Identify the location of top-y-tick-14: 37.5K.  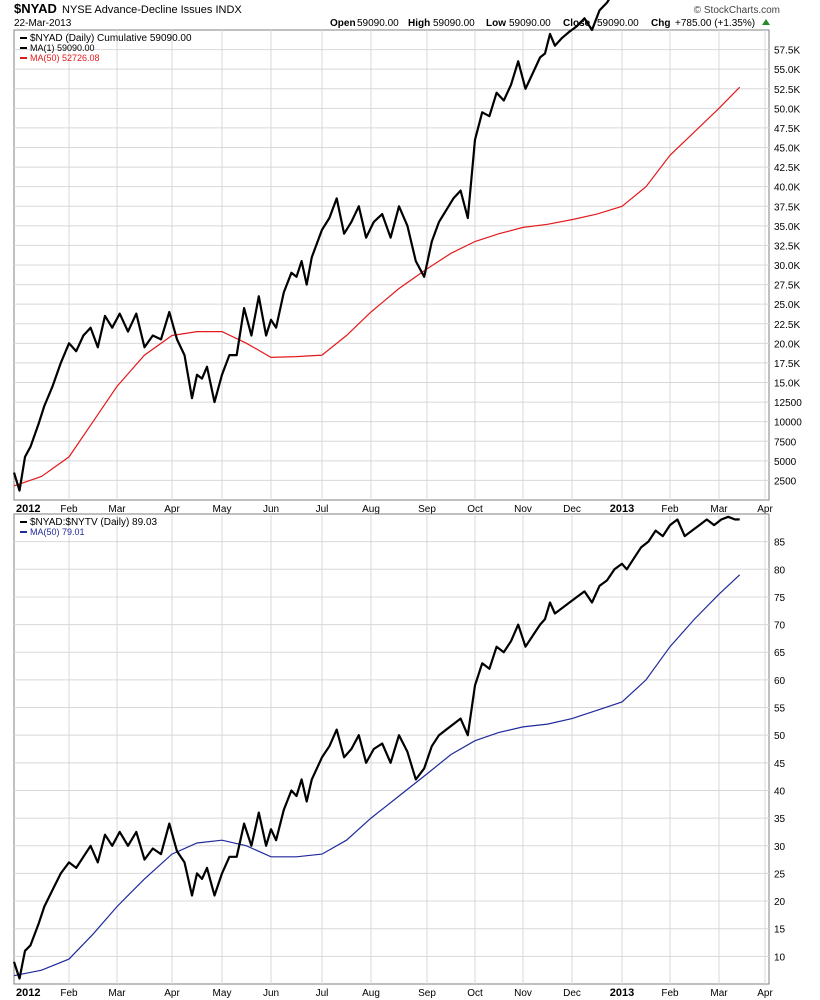
(787, 207).